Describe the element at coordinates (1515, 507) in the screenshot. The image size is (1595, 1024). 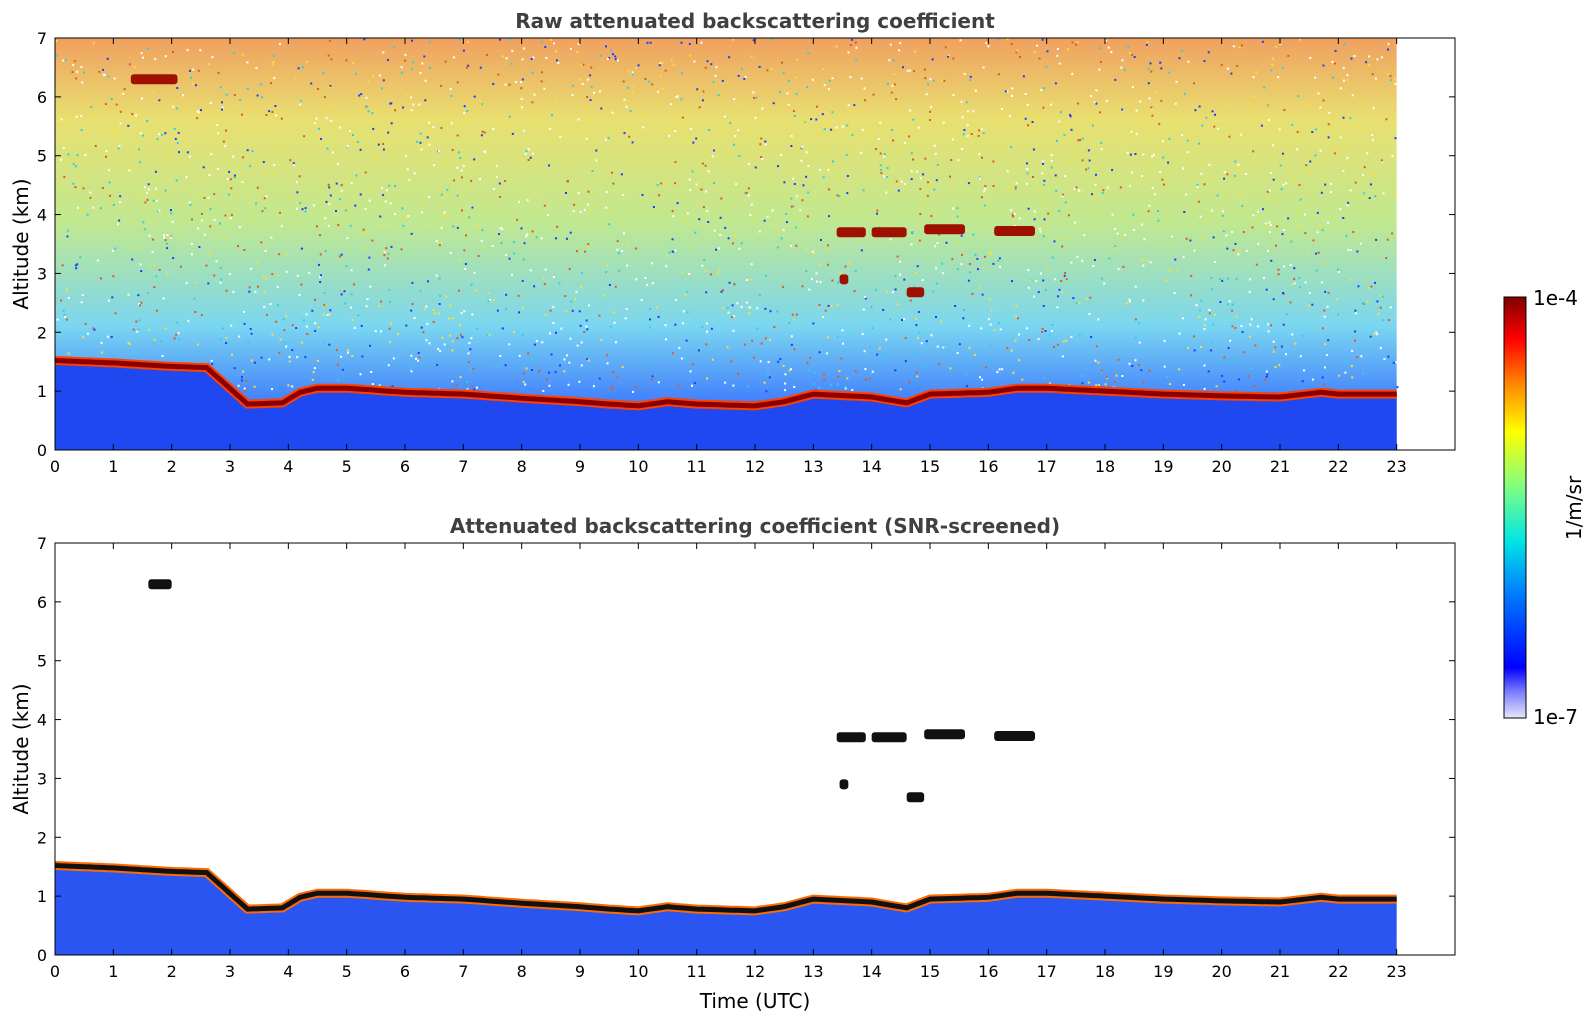
I see `colorbar-gradient` at that location.